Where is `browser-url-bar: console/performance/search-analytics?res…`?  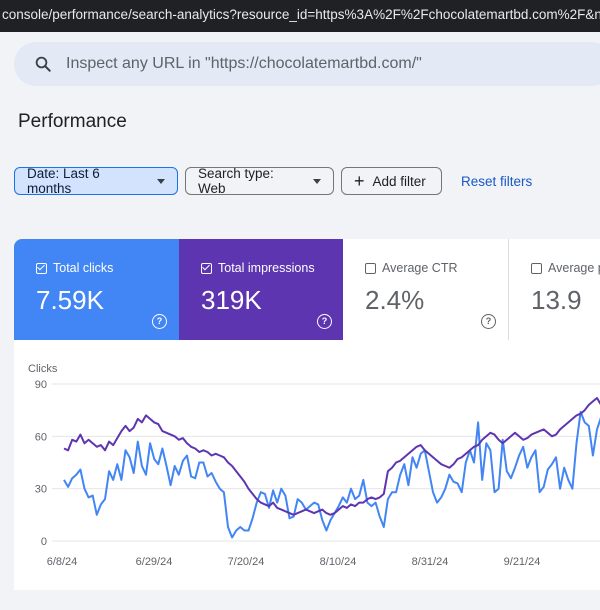 browser-url-bar: console/performance/search-analytics?res… is located at coordinates (300, 16).